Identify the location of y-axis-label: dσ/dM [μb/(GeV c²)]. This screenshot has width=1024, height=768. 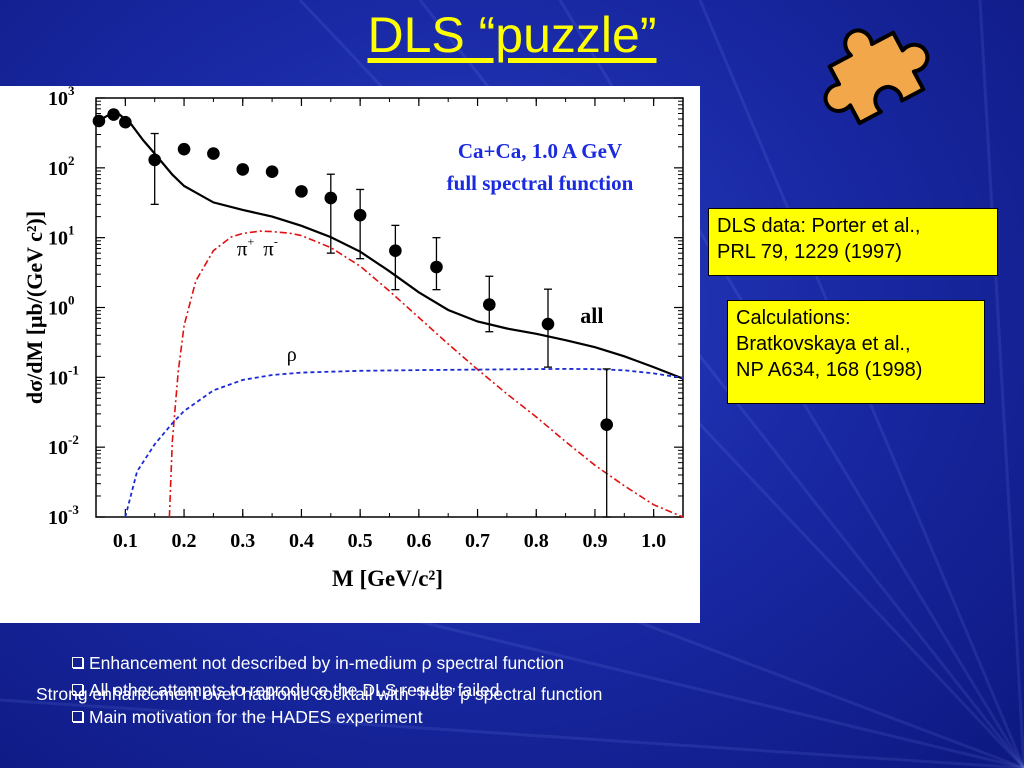
(34, 307).